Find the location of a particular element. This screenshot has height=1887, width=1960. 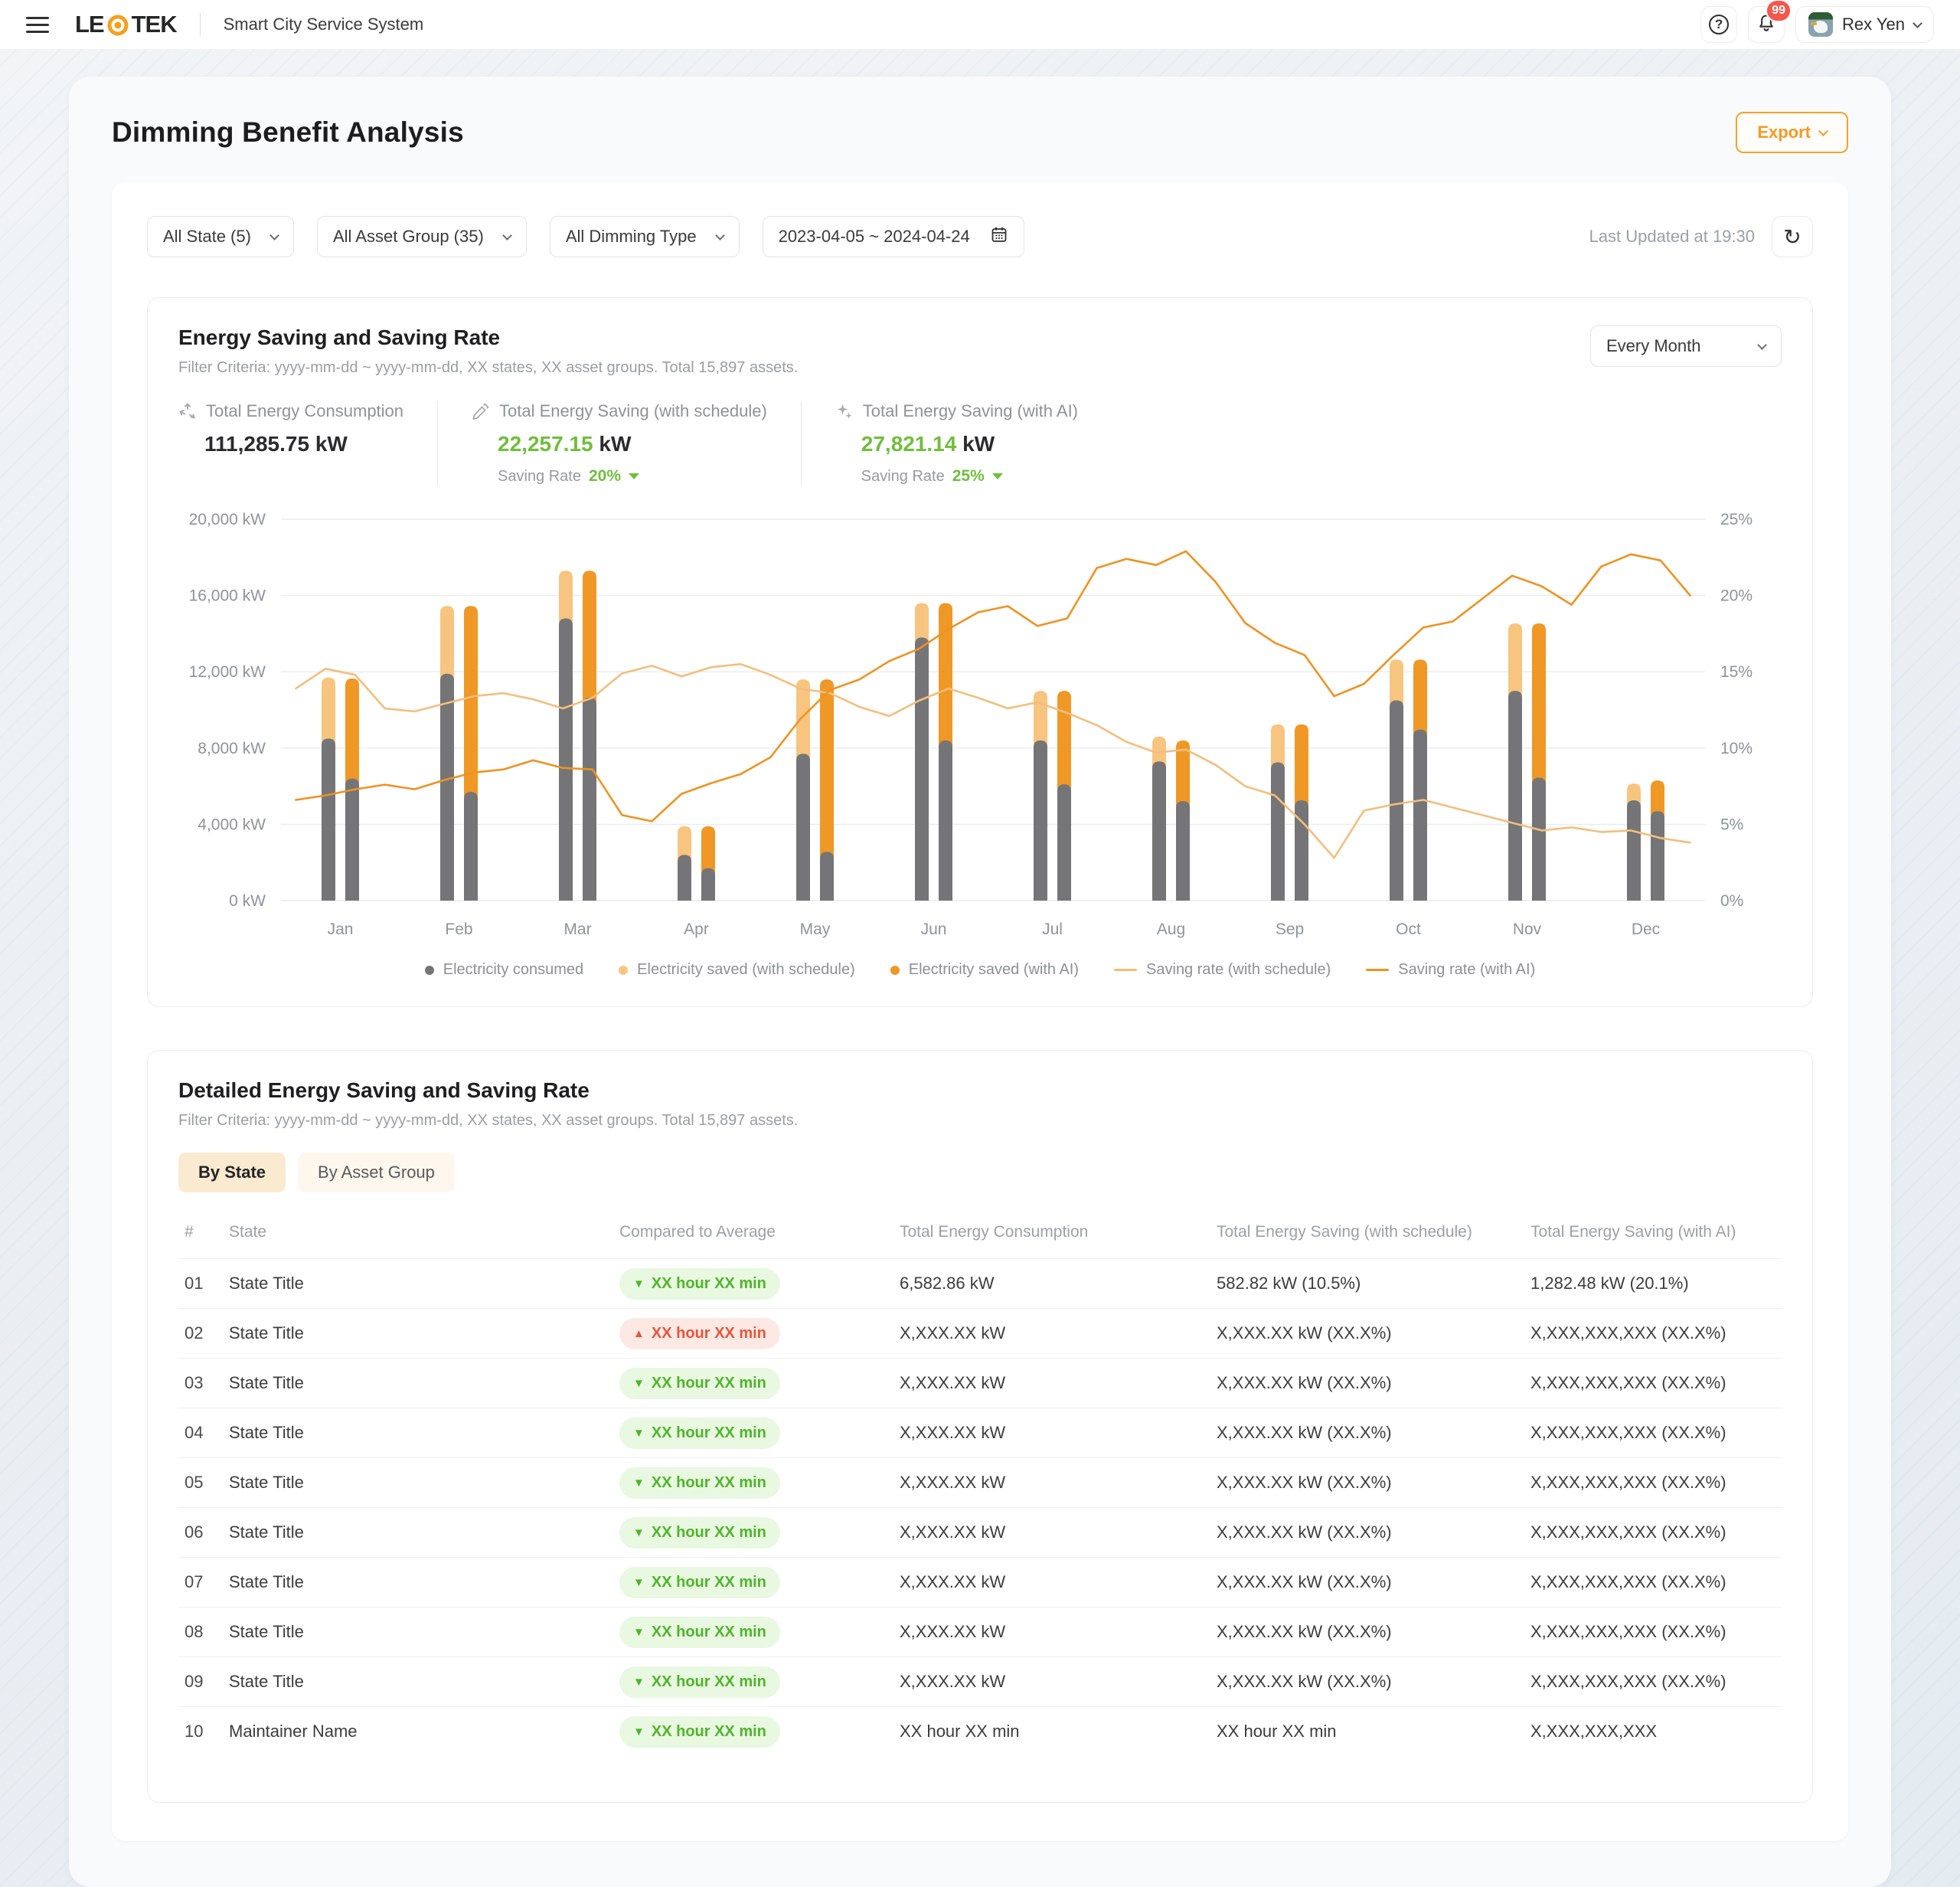

notifications-button: 99 is located at coordinates (1770, 21).